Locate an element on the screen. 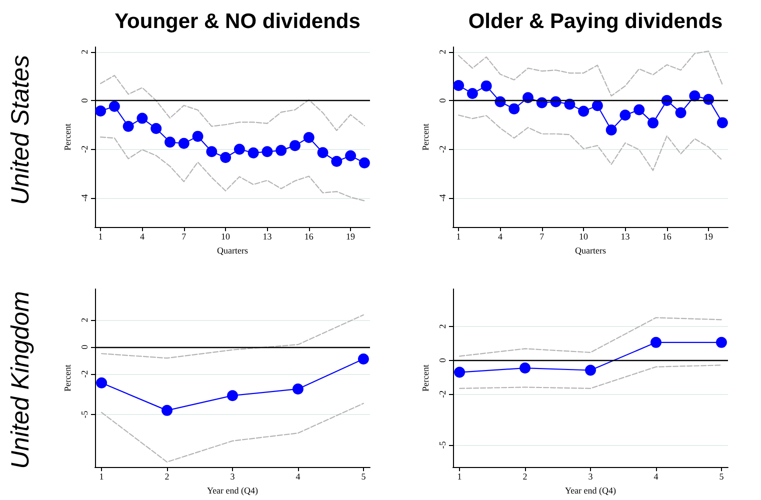 This screenshot has height=500, width=761. chart-title: Older & Paying dividends is located at coordinates (595, 21).